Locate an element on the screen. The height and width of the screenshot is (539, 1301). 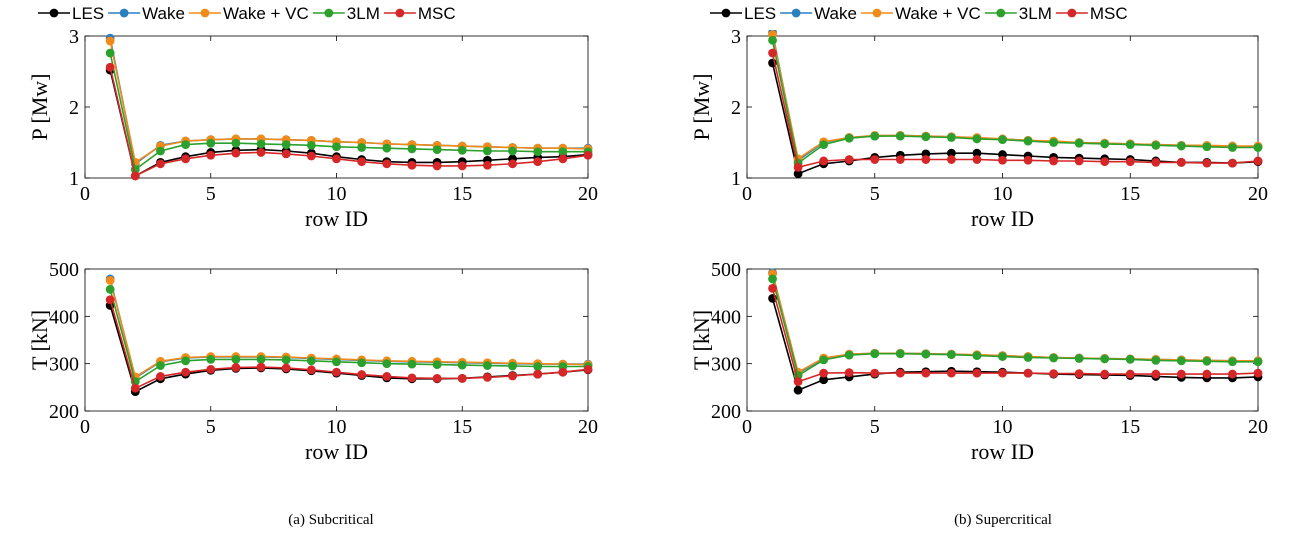
legend-label-wake: Wake is located at coordinates (163, 13).